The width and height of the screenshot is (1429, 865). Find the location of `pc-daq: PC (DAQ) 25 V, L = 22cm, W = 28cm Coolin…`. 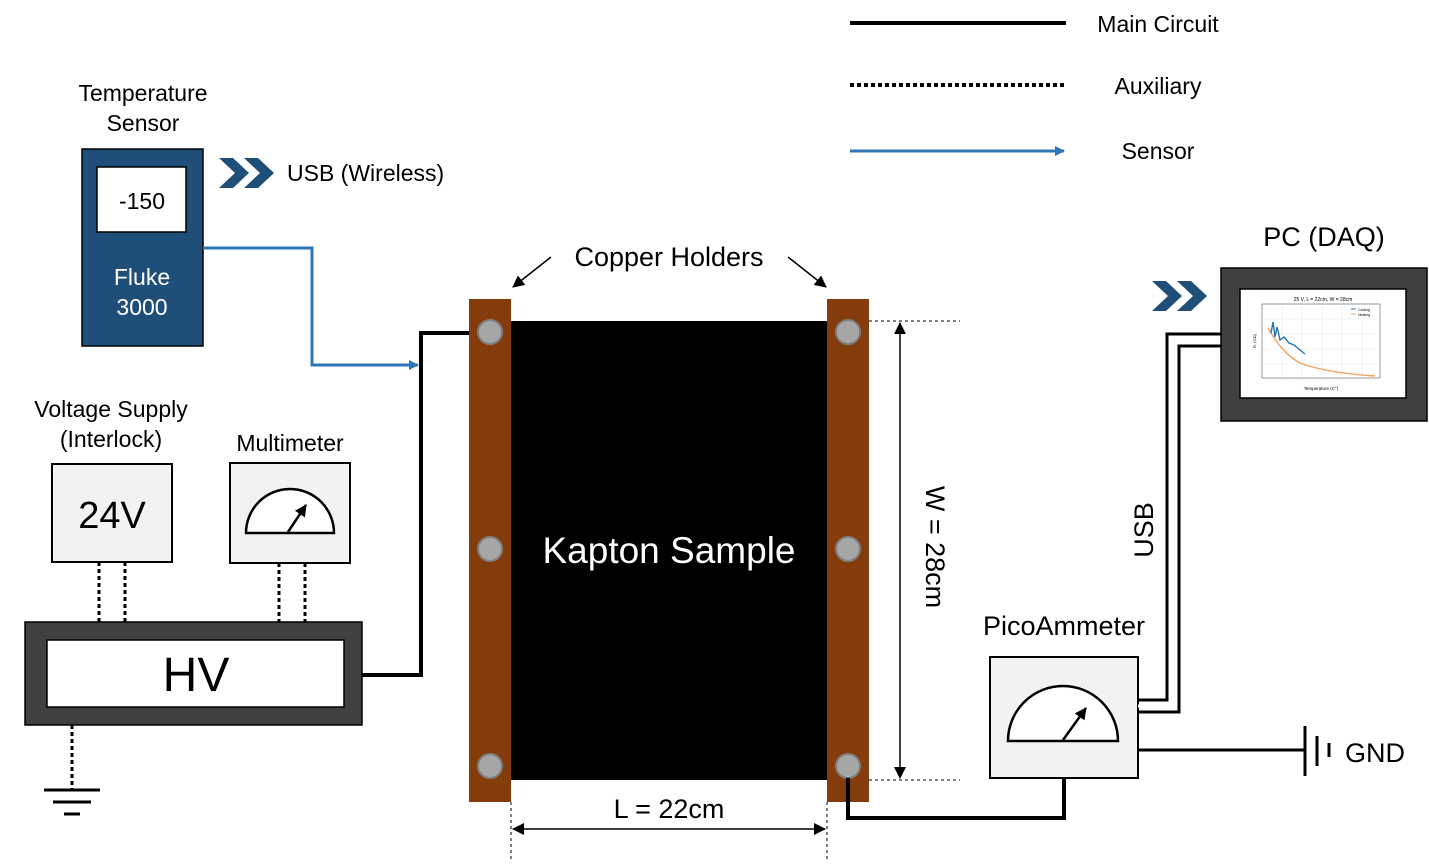

pc-daq: PC (DAQ) 25 V, L = 22cm, W = 28cm Coolin… is located at coordinates (1290, 322).